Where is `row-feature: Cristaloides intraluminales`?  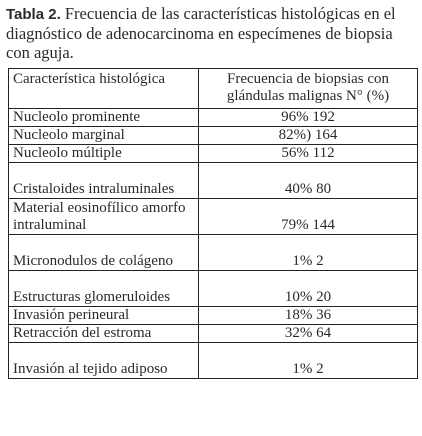
row-feature: Cristaloides intraluminales is located at coordinates (103, 180).